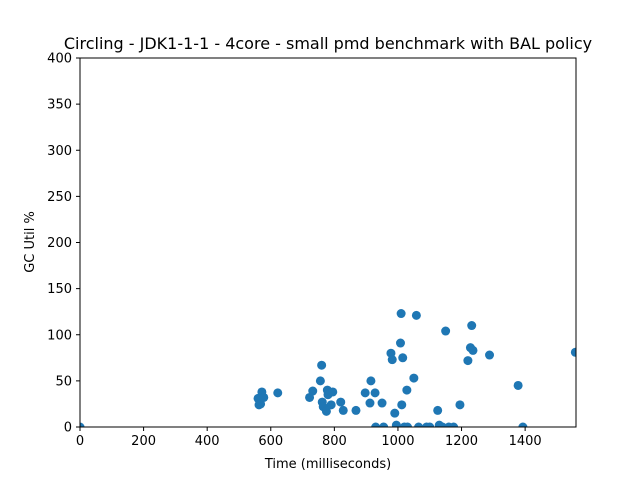 Image resolution: width=640 pixels, height=480 pixels. Describe the element at coordinates (461, 441) in the screenshot. I see `x-tick-label: 1200` at that location.